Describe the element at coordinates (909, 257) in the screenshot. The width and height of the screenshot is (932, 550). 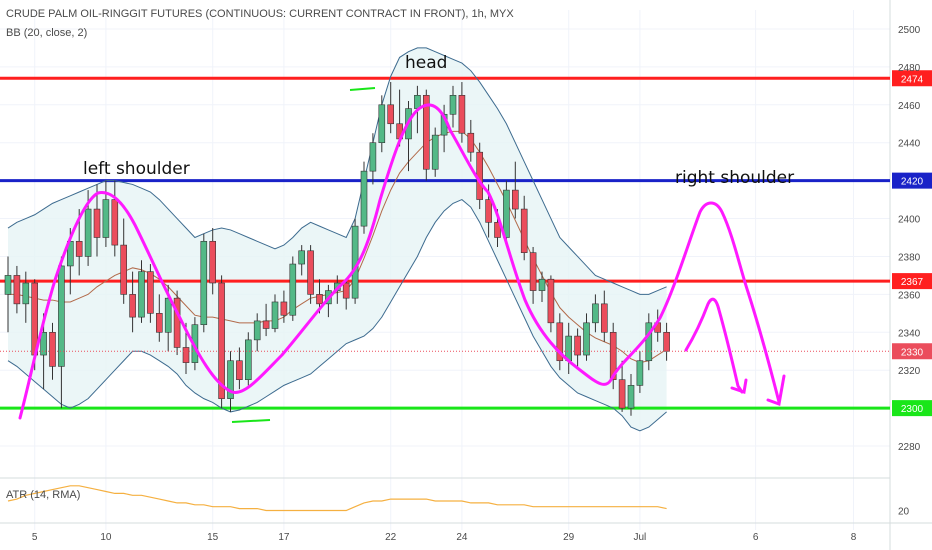
I see `price-tick: 2380` at that location.